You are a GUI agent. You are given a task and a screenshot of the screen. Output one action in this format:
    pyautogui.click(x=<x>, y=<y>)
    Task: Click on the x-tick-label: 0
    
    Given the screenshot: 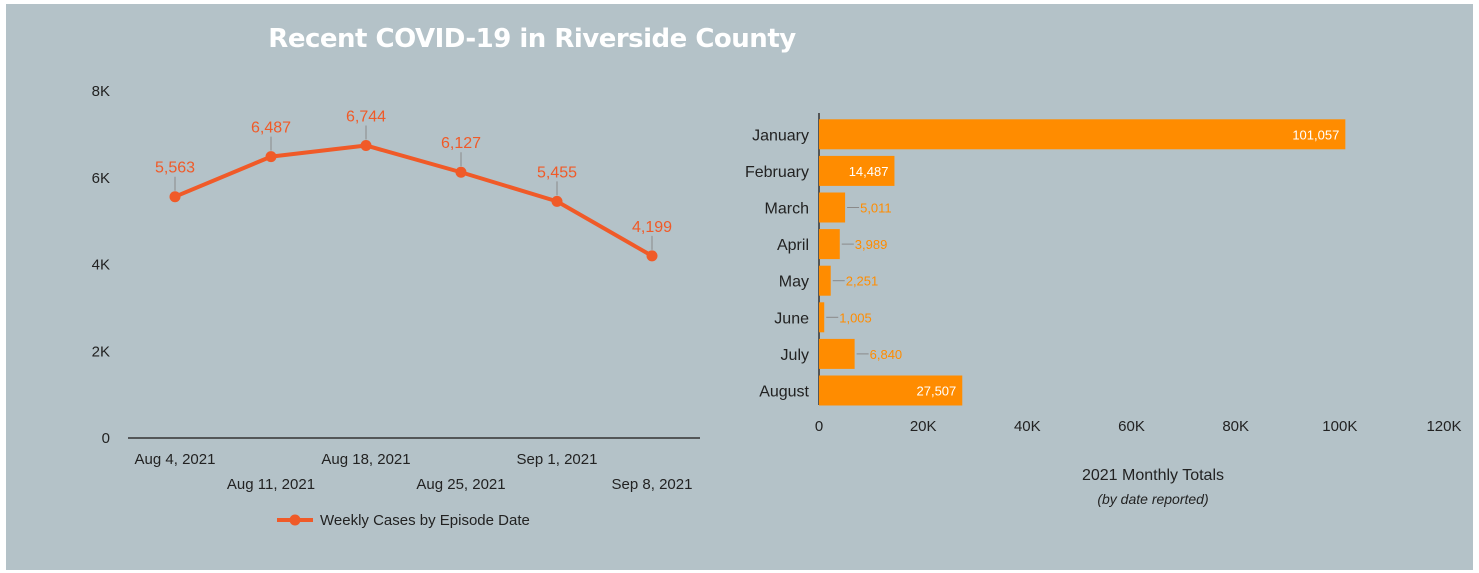 What is the action you would take?
    pyautogui.click(x=819, y=426)
    